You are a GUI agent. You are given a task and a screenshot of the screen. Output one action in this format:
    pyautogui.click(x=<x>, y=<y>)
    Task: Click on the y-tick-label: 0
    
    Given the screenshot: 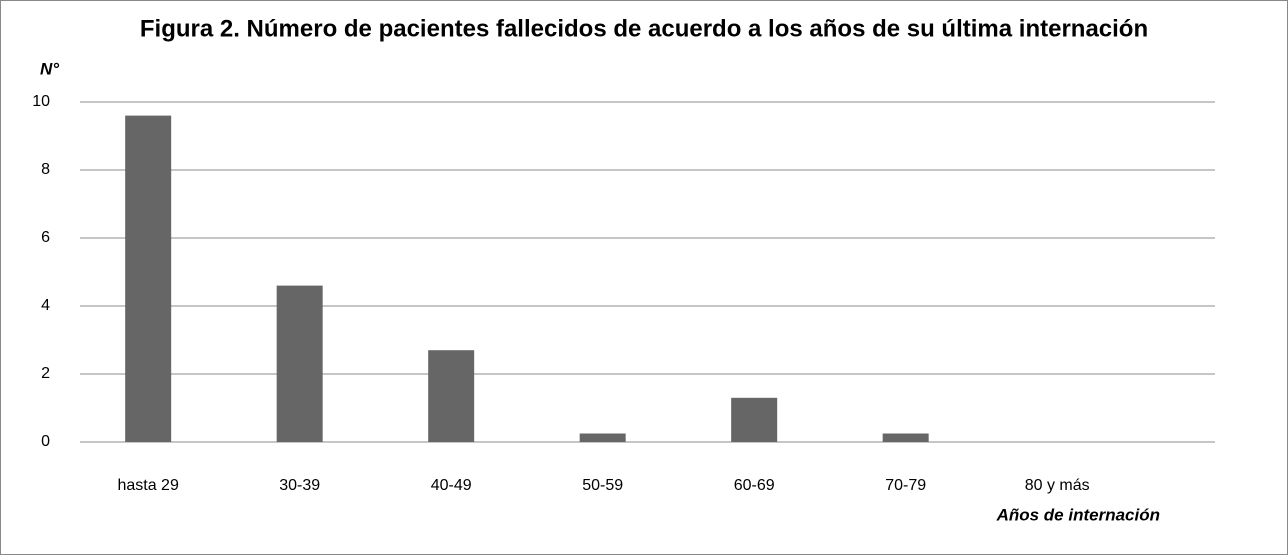 What is the action you would take?
    pyautogui.click(x=45, y=441)
    